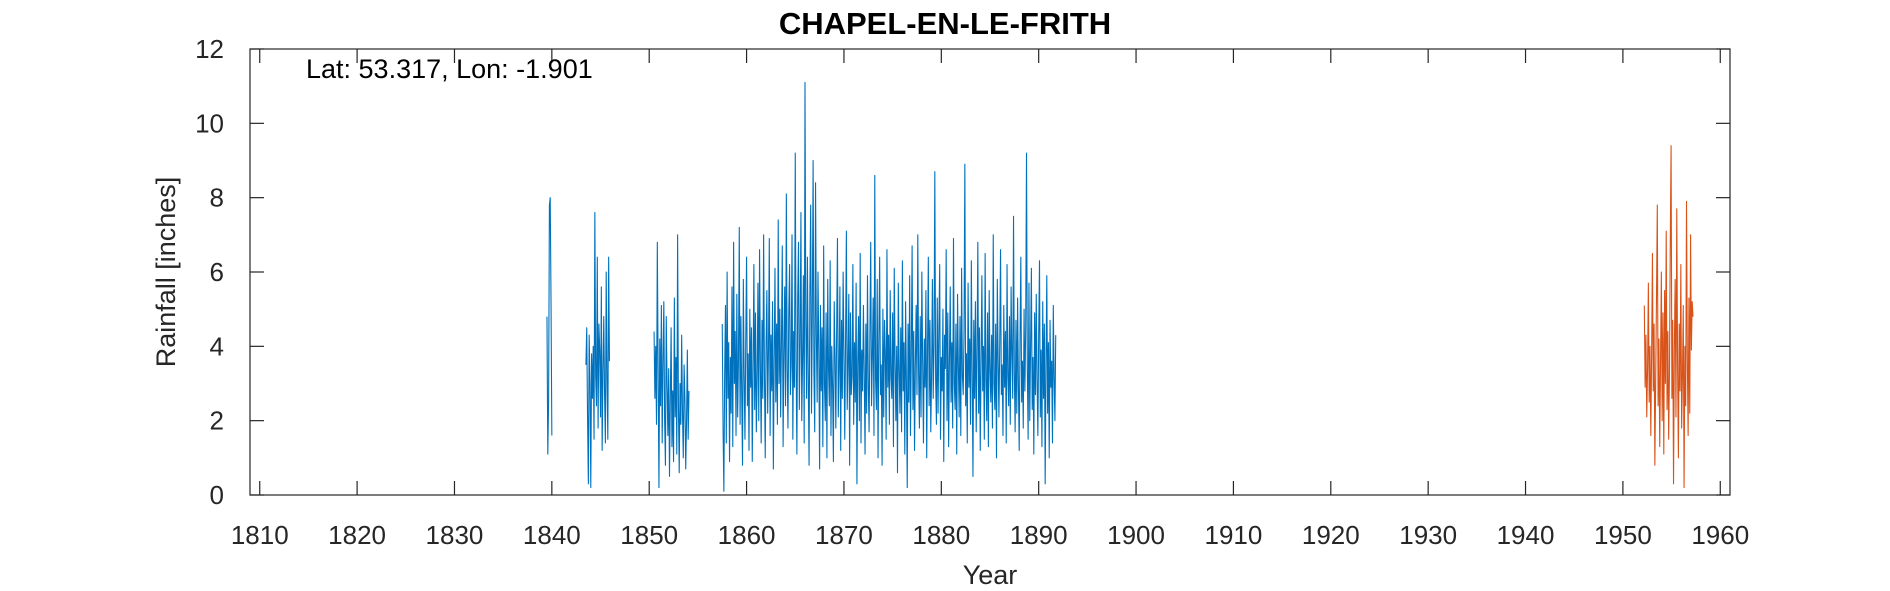 This screenshot has height=591, width=1890. Describe the element at coordinates (1233, 535) in the screenshot. I see `x-tick-label-10: 1910` at that location.